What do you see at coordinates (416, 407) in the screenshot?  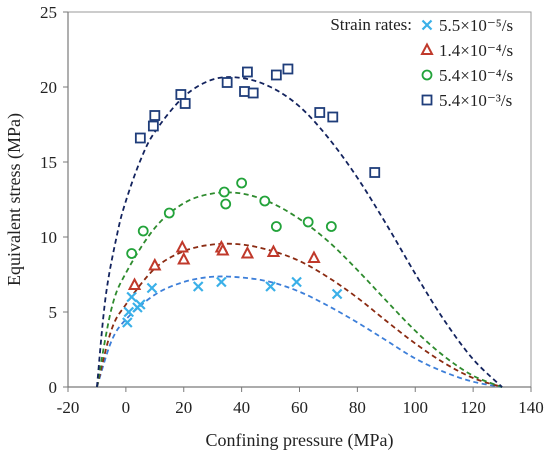 I see `x-tick-label: 100` at bounding box center [416, 407].